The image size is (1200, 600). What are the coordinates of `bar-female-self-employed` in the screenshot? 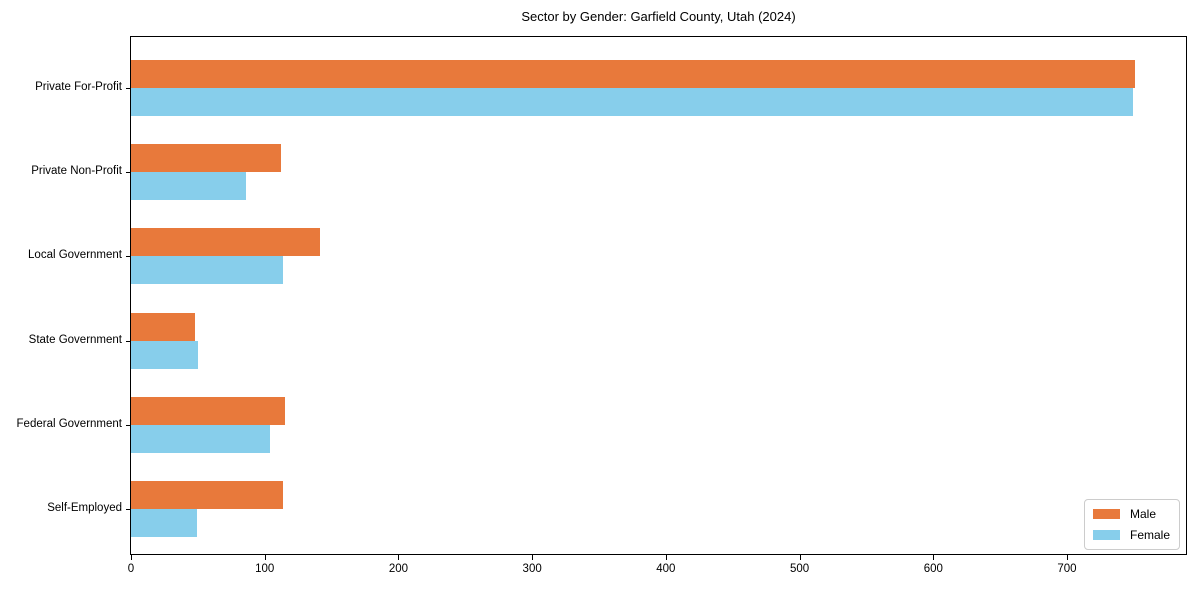 It's located at (164, 523).